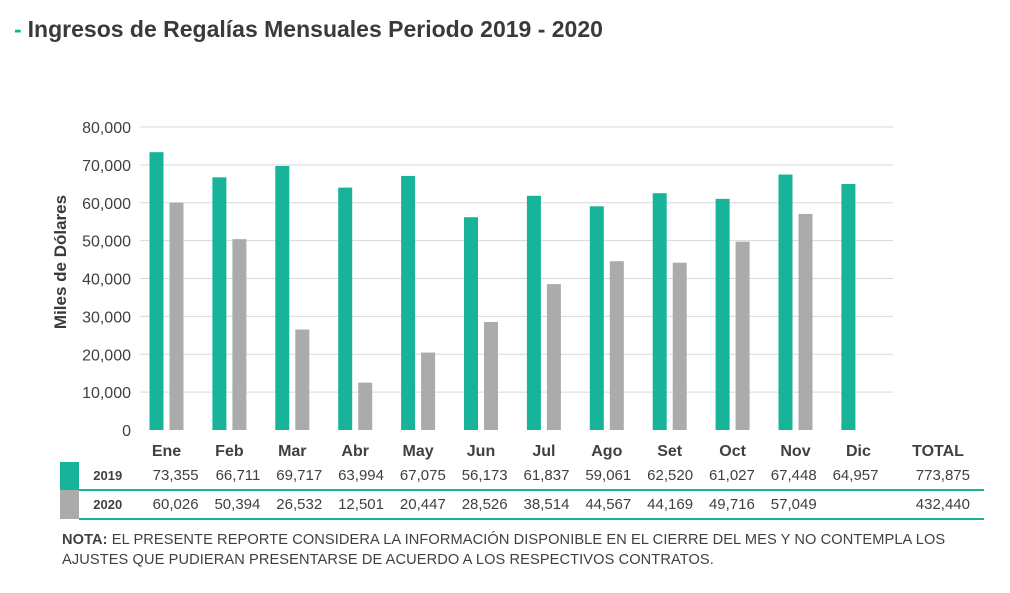 The width and height of the screenshot is (1010, 593). I want to click on table-cell: 69,717, so click(291, 476).